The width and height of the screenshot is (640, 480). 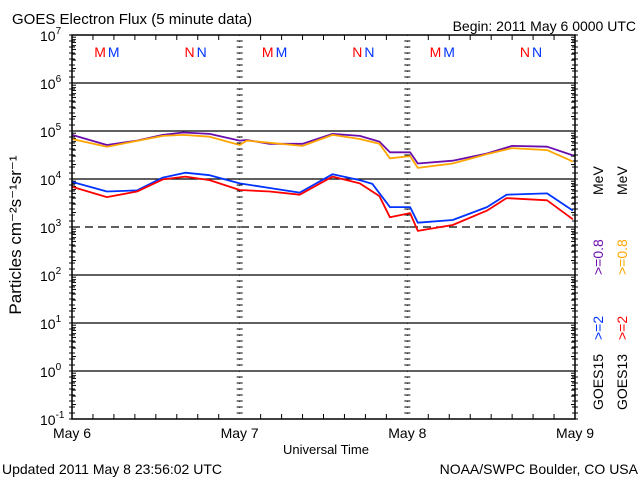 I want to click on legend: GOES15 >=2 >=0.8 MeV GOES13 >=2 >=0.8 MeV, so click(x=610, y=288).